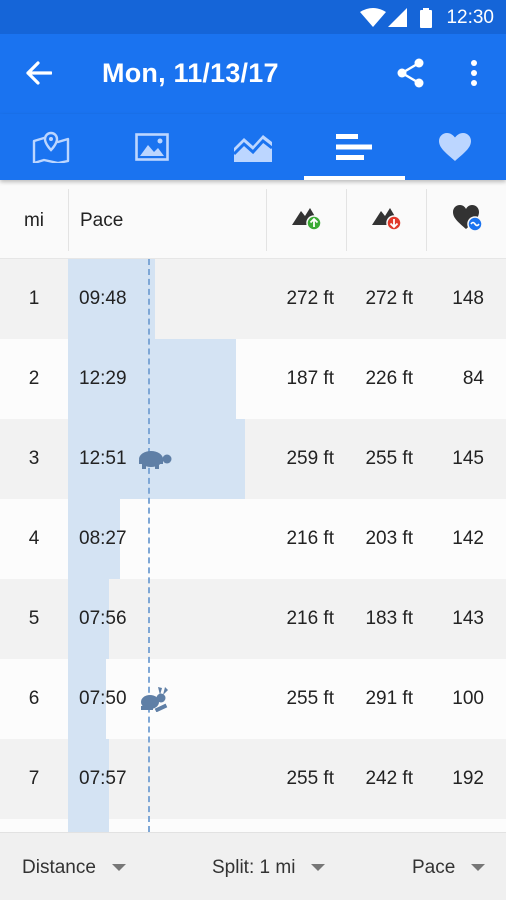 This screenshot has width=506, height=900. Describe the element at coordinates (389, 378) in the screenshot. I see `split-descent: 226 ft` at that location.